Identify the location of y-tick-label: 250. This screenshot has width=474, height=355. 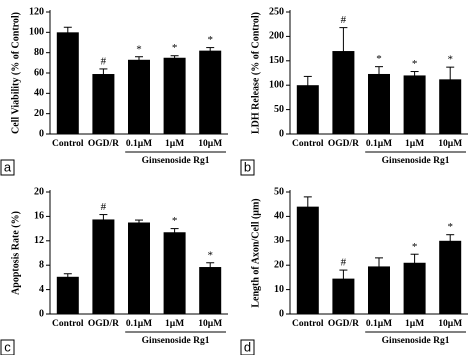
(276, 11).